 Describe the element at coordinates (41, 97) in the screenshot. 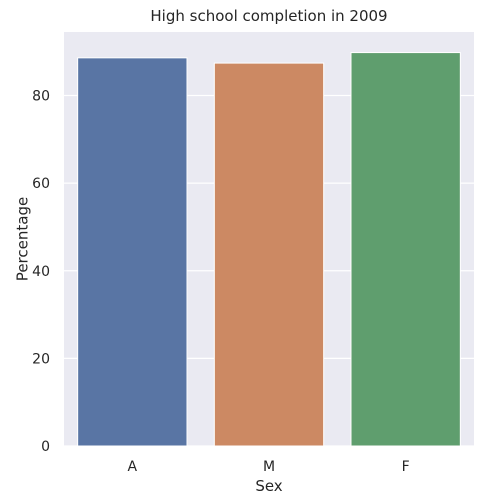

I see `y-tick-label: 80` at that location.